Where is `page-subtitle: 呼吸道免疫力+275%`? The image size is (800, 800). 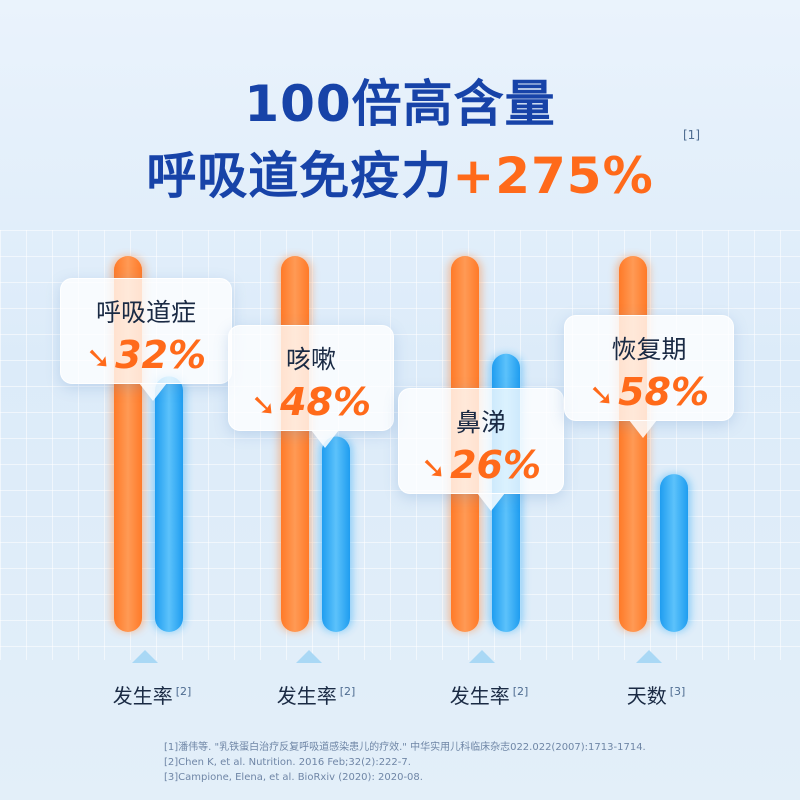
page-subtitle: 呼吸道免疫力+275% is located at coordinates (400, 172).